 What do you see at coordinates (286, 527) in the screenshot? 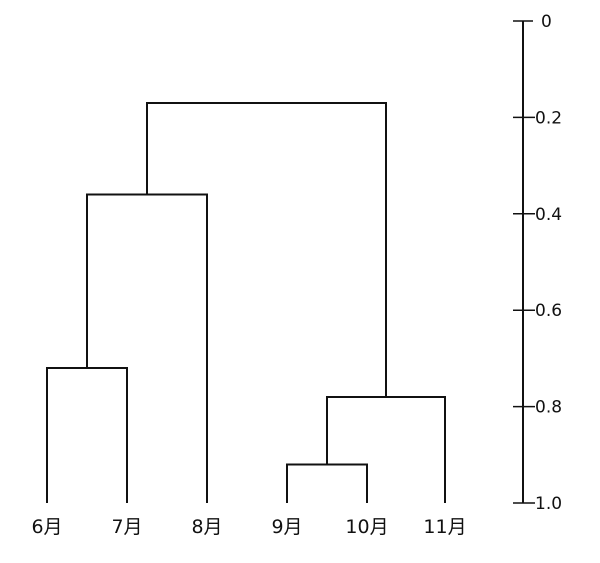
I see `leaf-label: 9月` at bounding box center [286, 527].